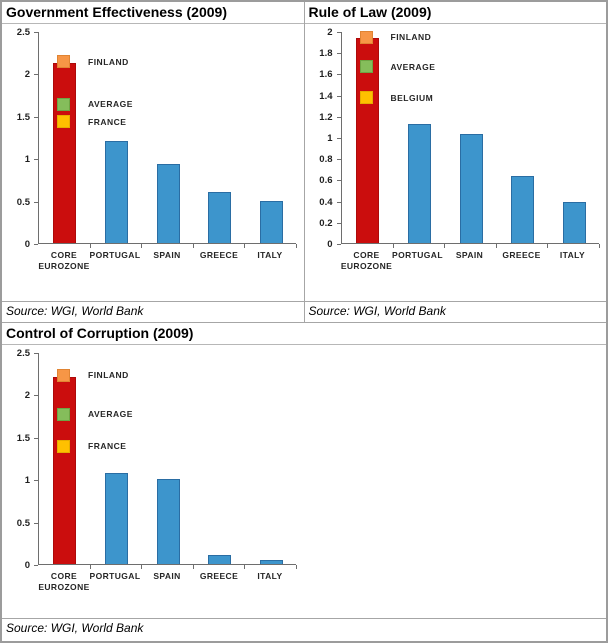  What do you see at coordinates (412, 98) in the screenshot?
I see `marker-label-belgium: BELGIUM` at bounding box center [412, 98].